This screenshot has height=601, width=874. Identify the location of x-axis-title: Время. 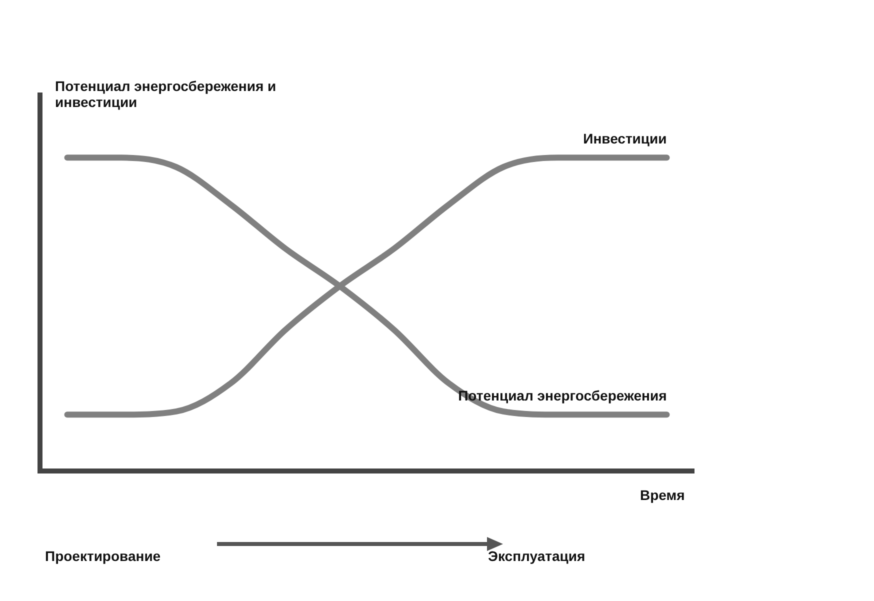
(662, 495).